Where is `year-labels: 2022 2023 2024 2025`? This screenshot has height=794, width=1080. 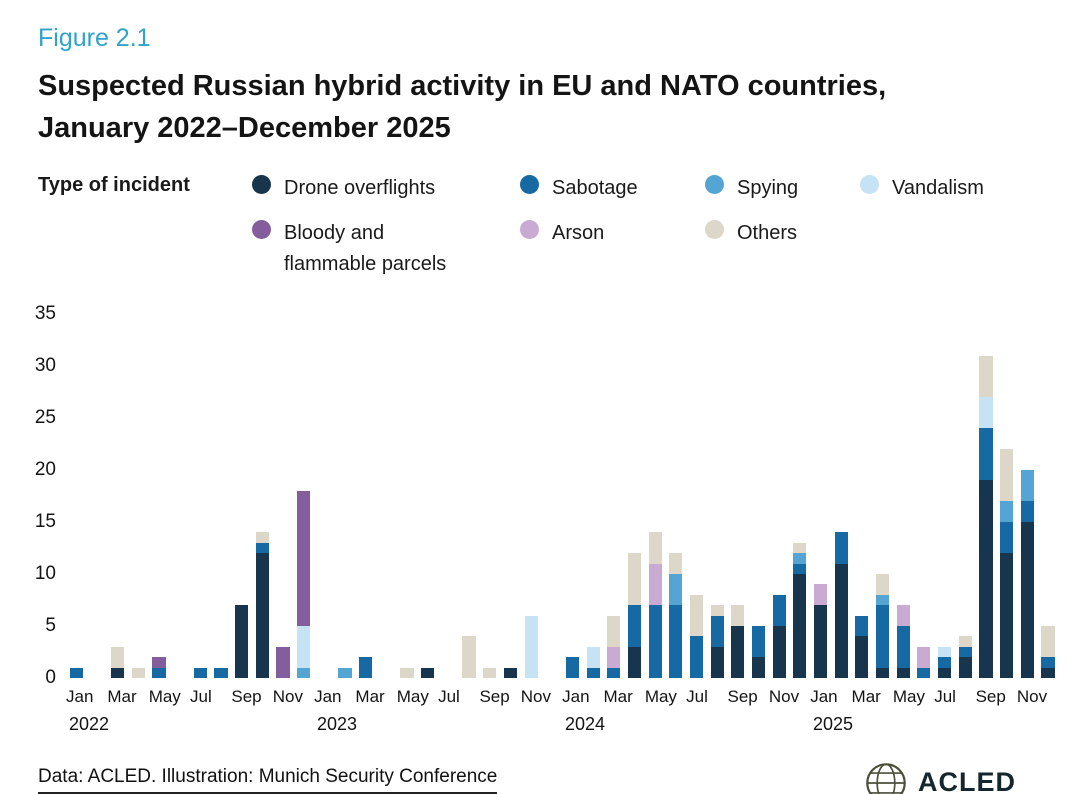 year-labels: 2022 2023 2024 2025 is located at coordinates (562, 726).